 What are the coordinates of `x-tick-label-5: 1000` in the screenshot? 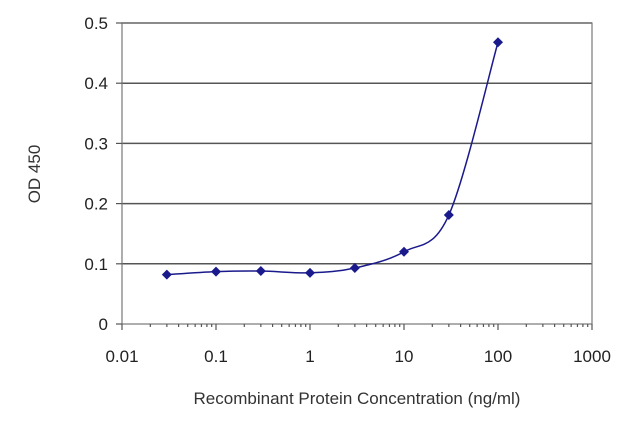 It's located at (592, 356).